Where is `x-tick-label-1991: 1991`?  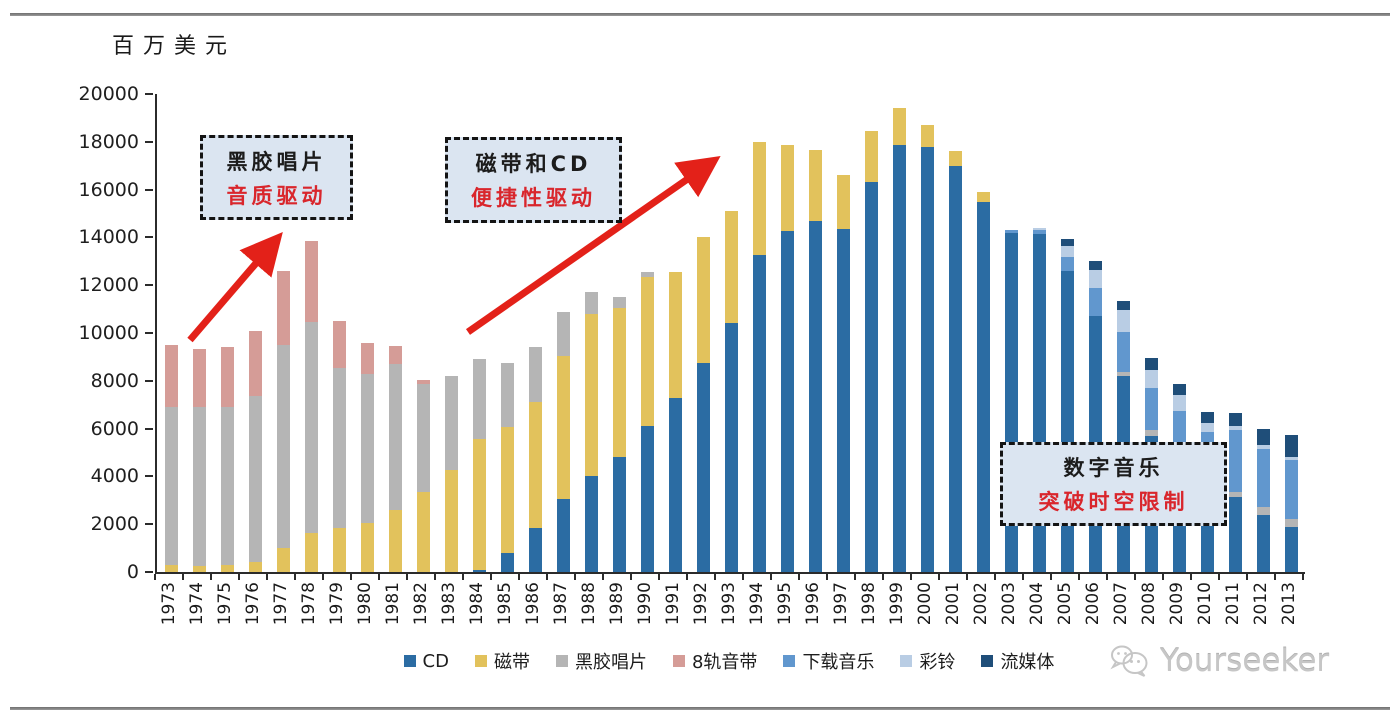 x-tick-label-1991: 1991 is located at coordinates (672, 604).